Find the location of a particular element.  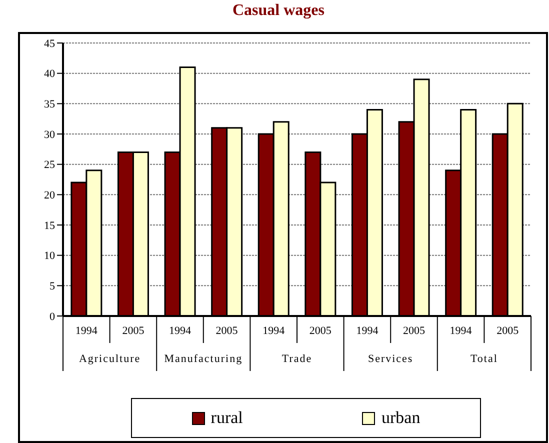

y-tick-label: 45 is located at coordinates (50, 44).